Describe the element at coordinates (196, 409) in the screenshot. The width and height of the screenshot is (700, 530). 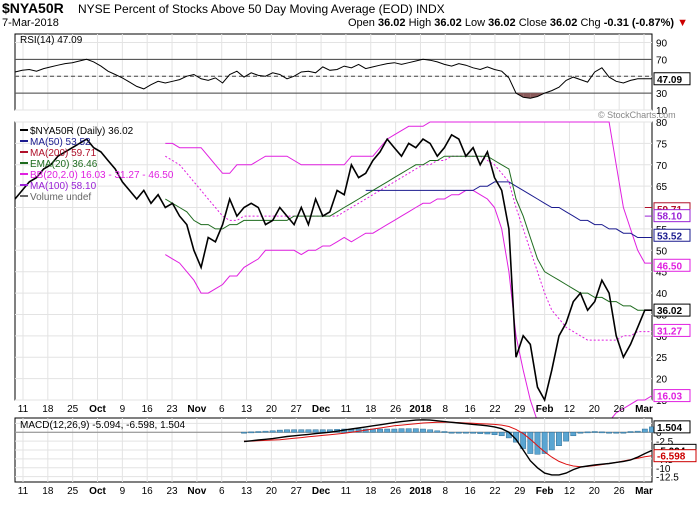
I see `x-tick-label: Nov` at that location.